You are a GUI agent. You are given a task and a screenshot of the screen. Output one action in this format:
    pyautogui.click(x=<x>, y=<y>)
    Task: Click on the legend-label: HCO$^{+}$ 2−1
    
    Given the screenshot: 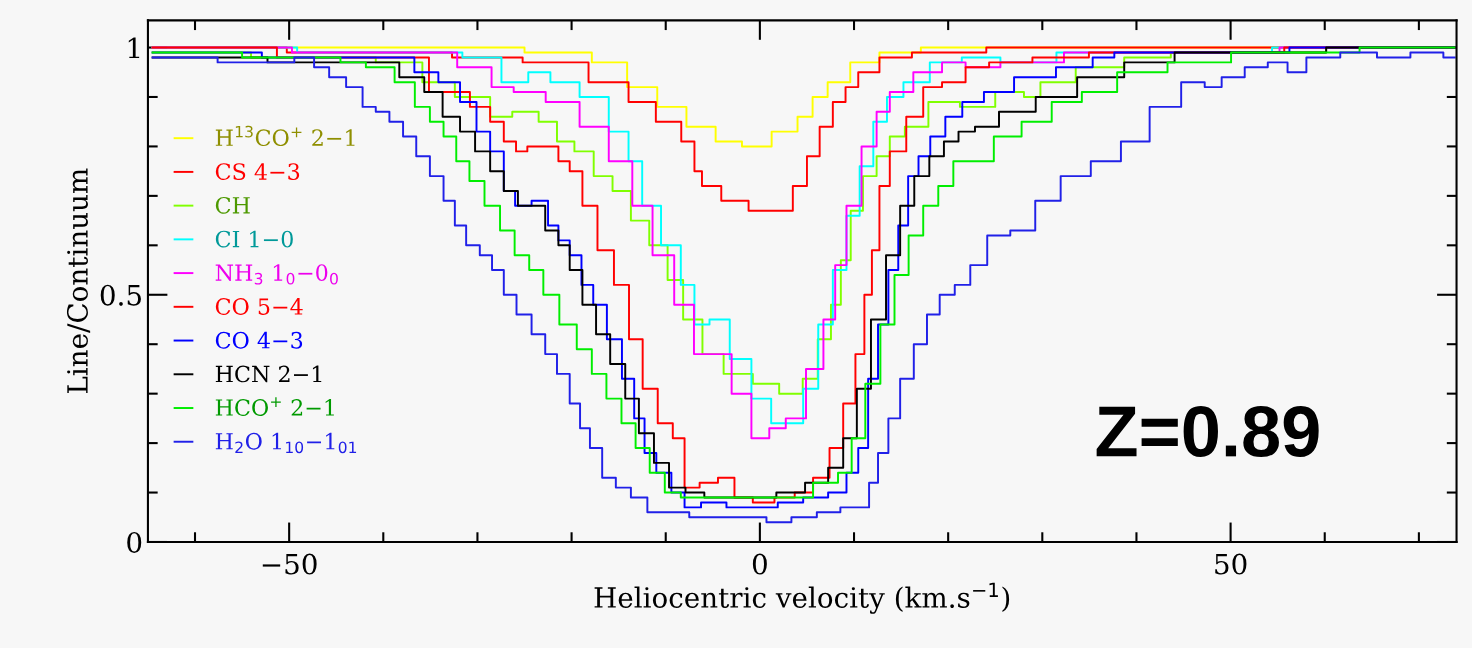 What is the action you would take?
    pyautogui.click(x=274, y=406)
    